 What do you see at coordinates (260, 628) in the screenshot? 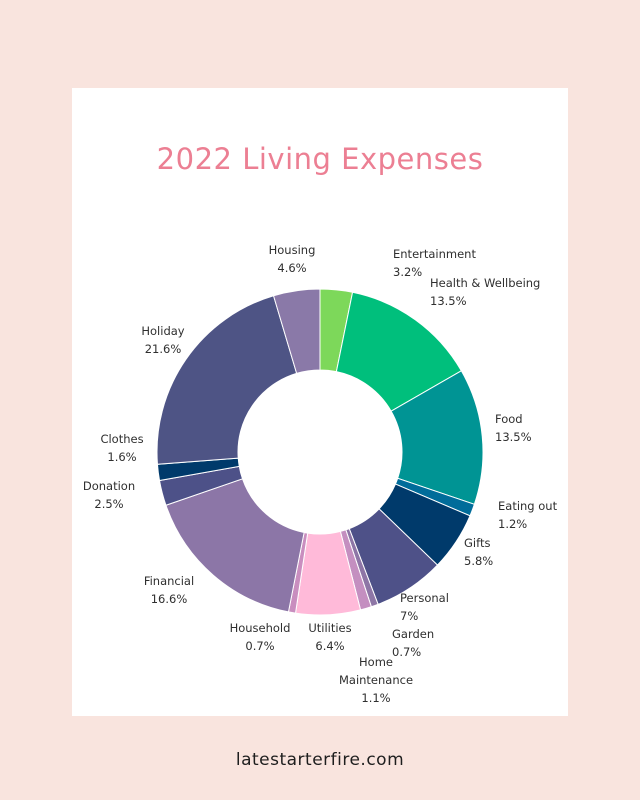
I see `label-household: Household` at bounding box center [260, 628].